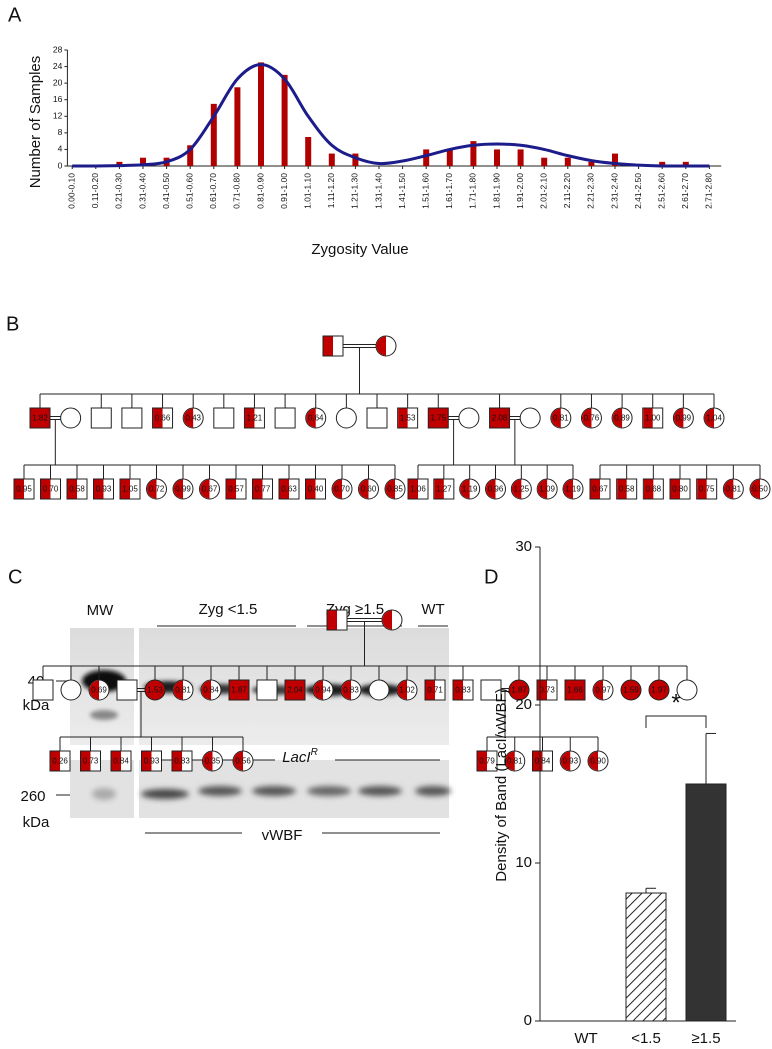  I want to click on zygosity-label: 1.75, so click(438, 418).